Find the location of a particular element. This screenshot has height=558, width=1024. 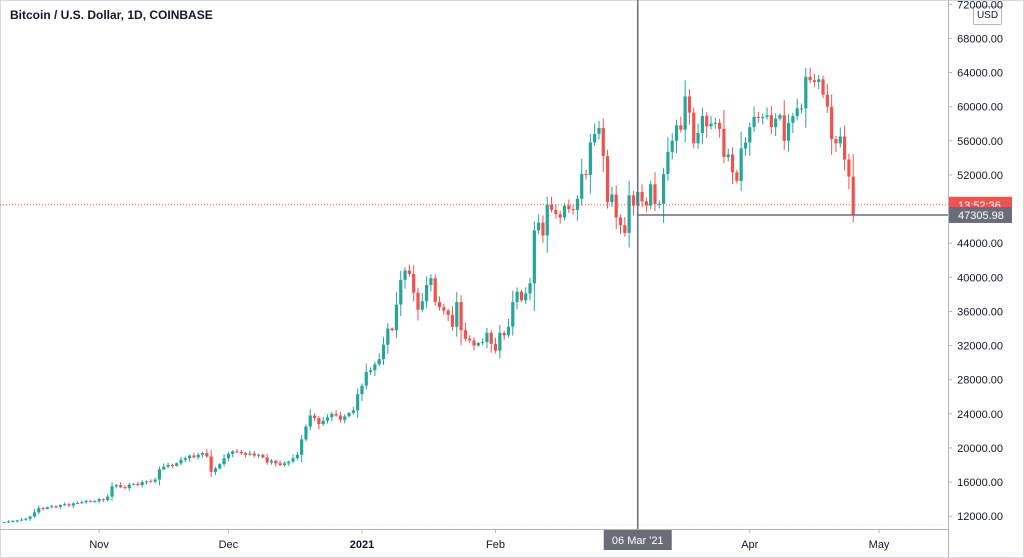

currency-label: USD is located at coordinates (987, 15).